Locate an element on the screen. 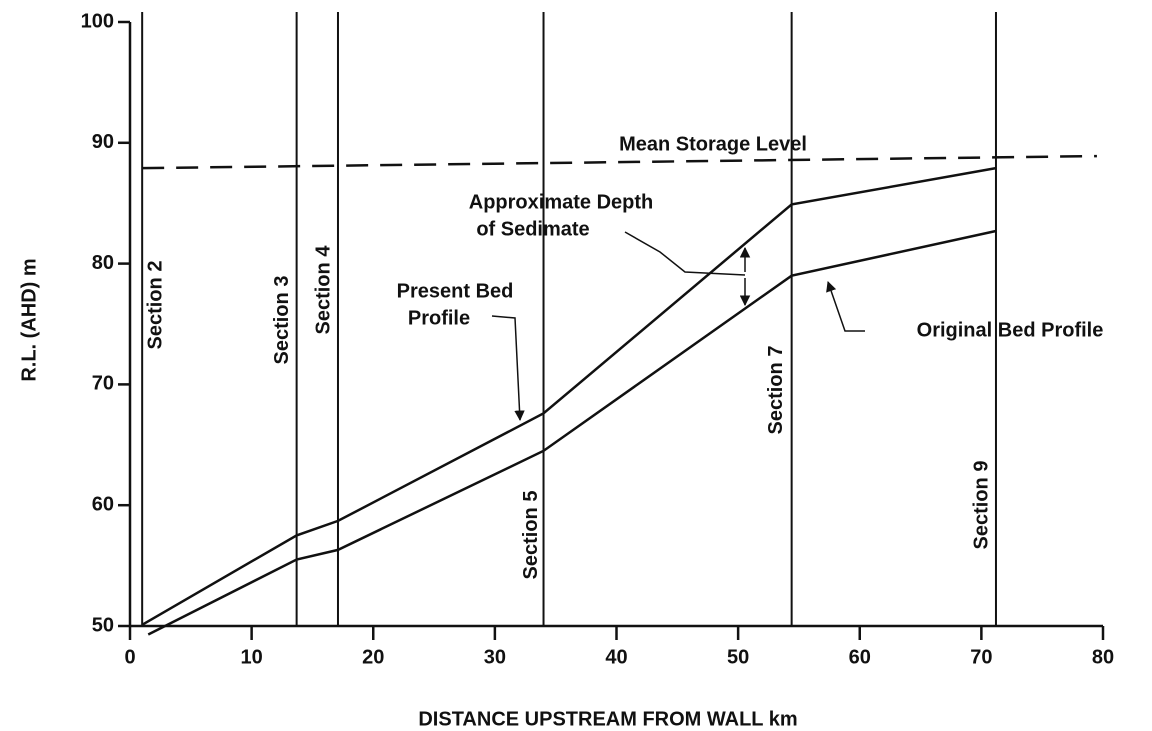 The height and width of the screenshot is (731, 1152). annotation: Profile is located at coordinates (439, 318).